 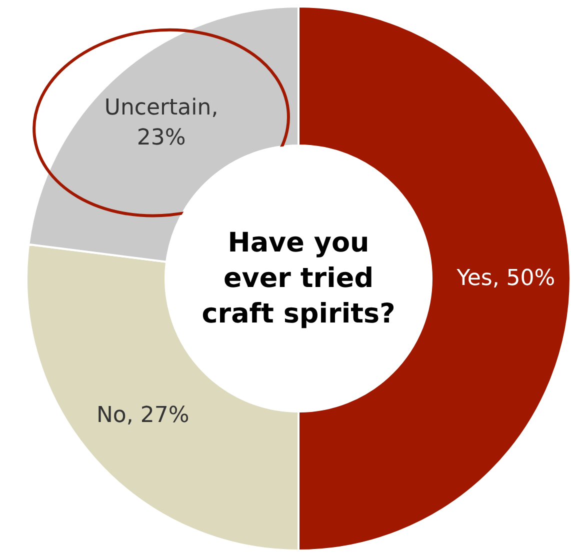 I want to click on slice-label: No, 27%, so click(x=143, y=415).